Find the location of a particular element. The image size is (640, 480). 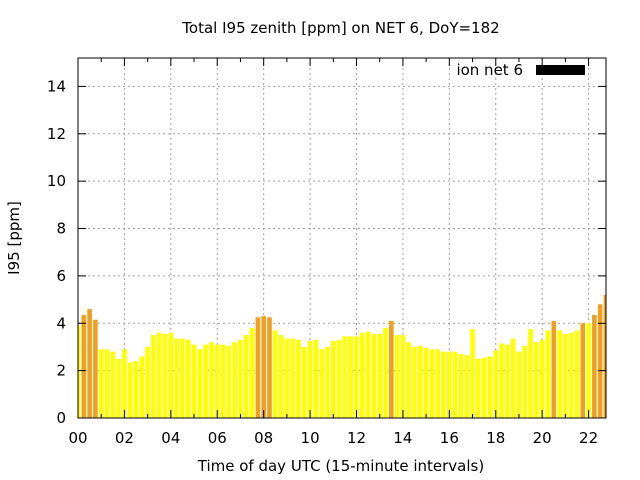

x-tick-label: 08 is located at coordinates (263, 438).